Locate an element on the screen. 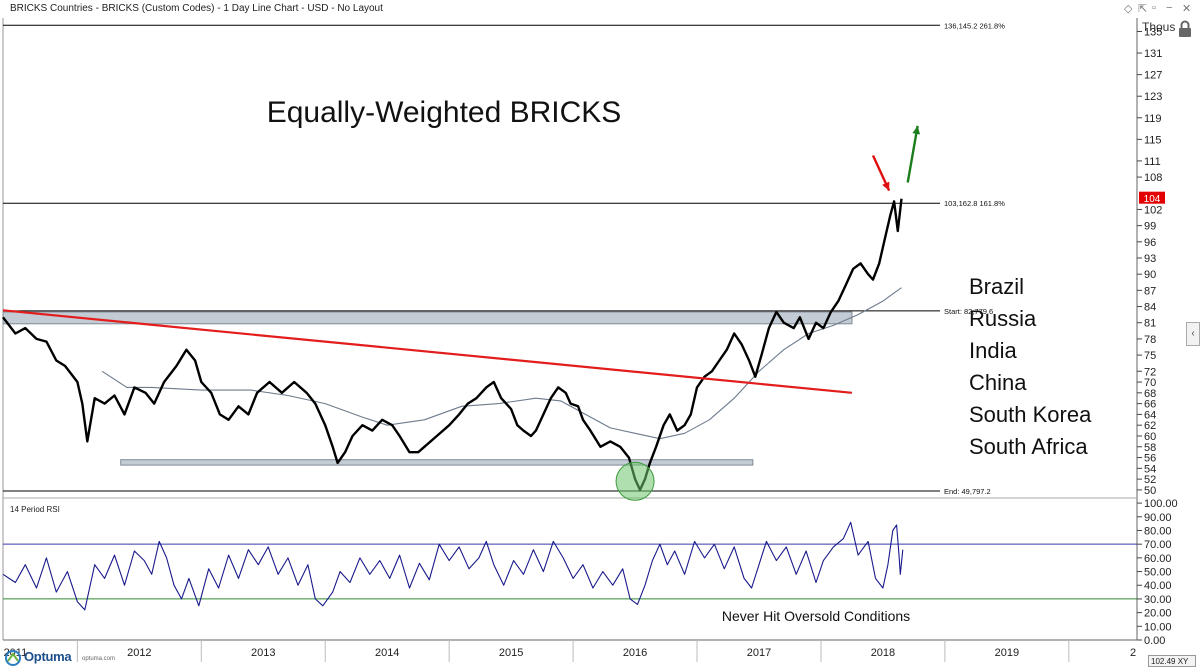  price-tick-label-4: 119 is located at coordinates (1153, 119).